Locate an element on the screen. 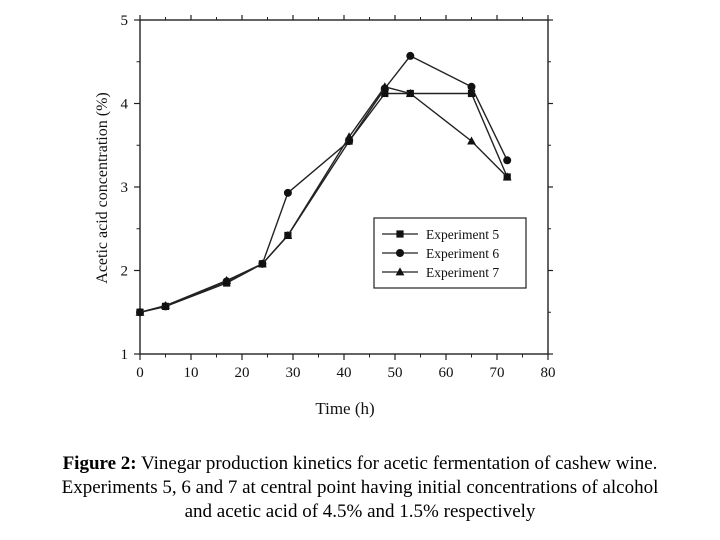 The height and width of the screenshot is (540, 720). legend: Experiment 5 Experiment 6 Experiment 7 is located at coordinates (450, 253).